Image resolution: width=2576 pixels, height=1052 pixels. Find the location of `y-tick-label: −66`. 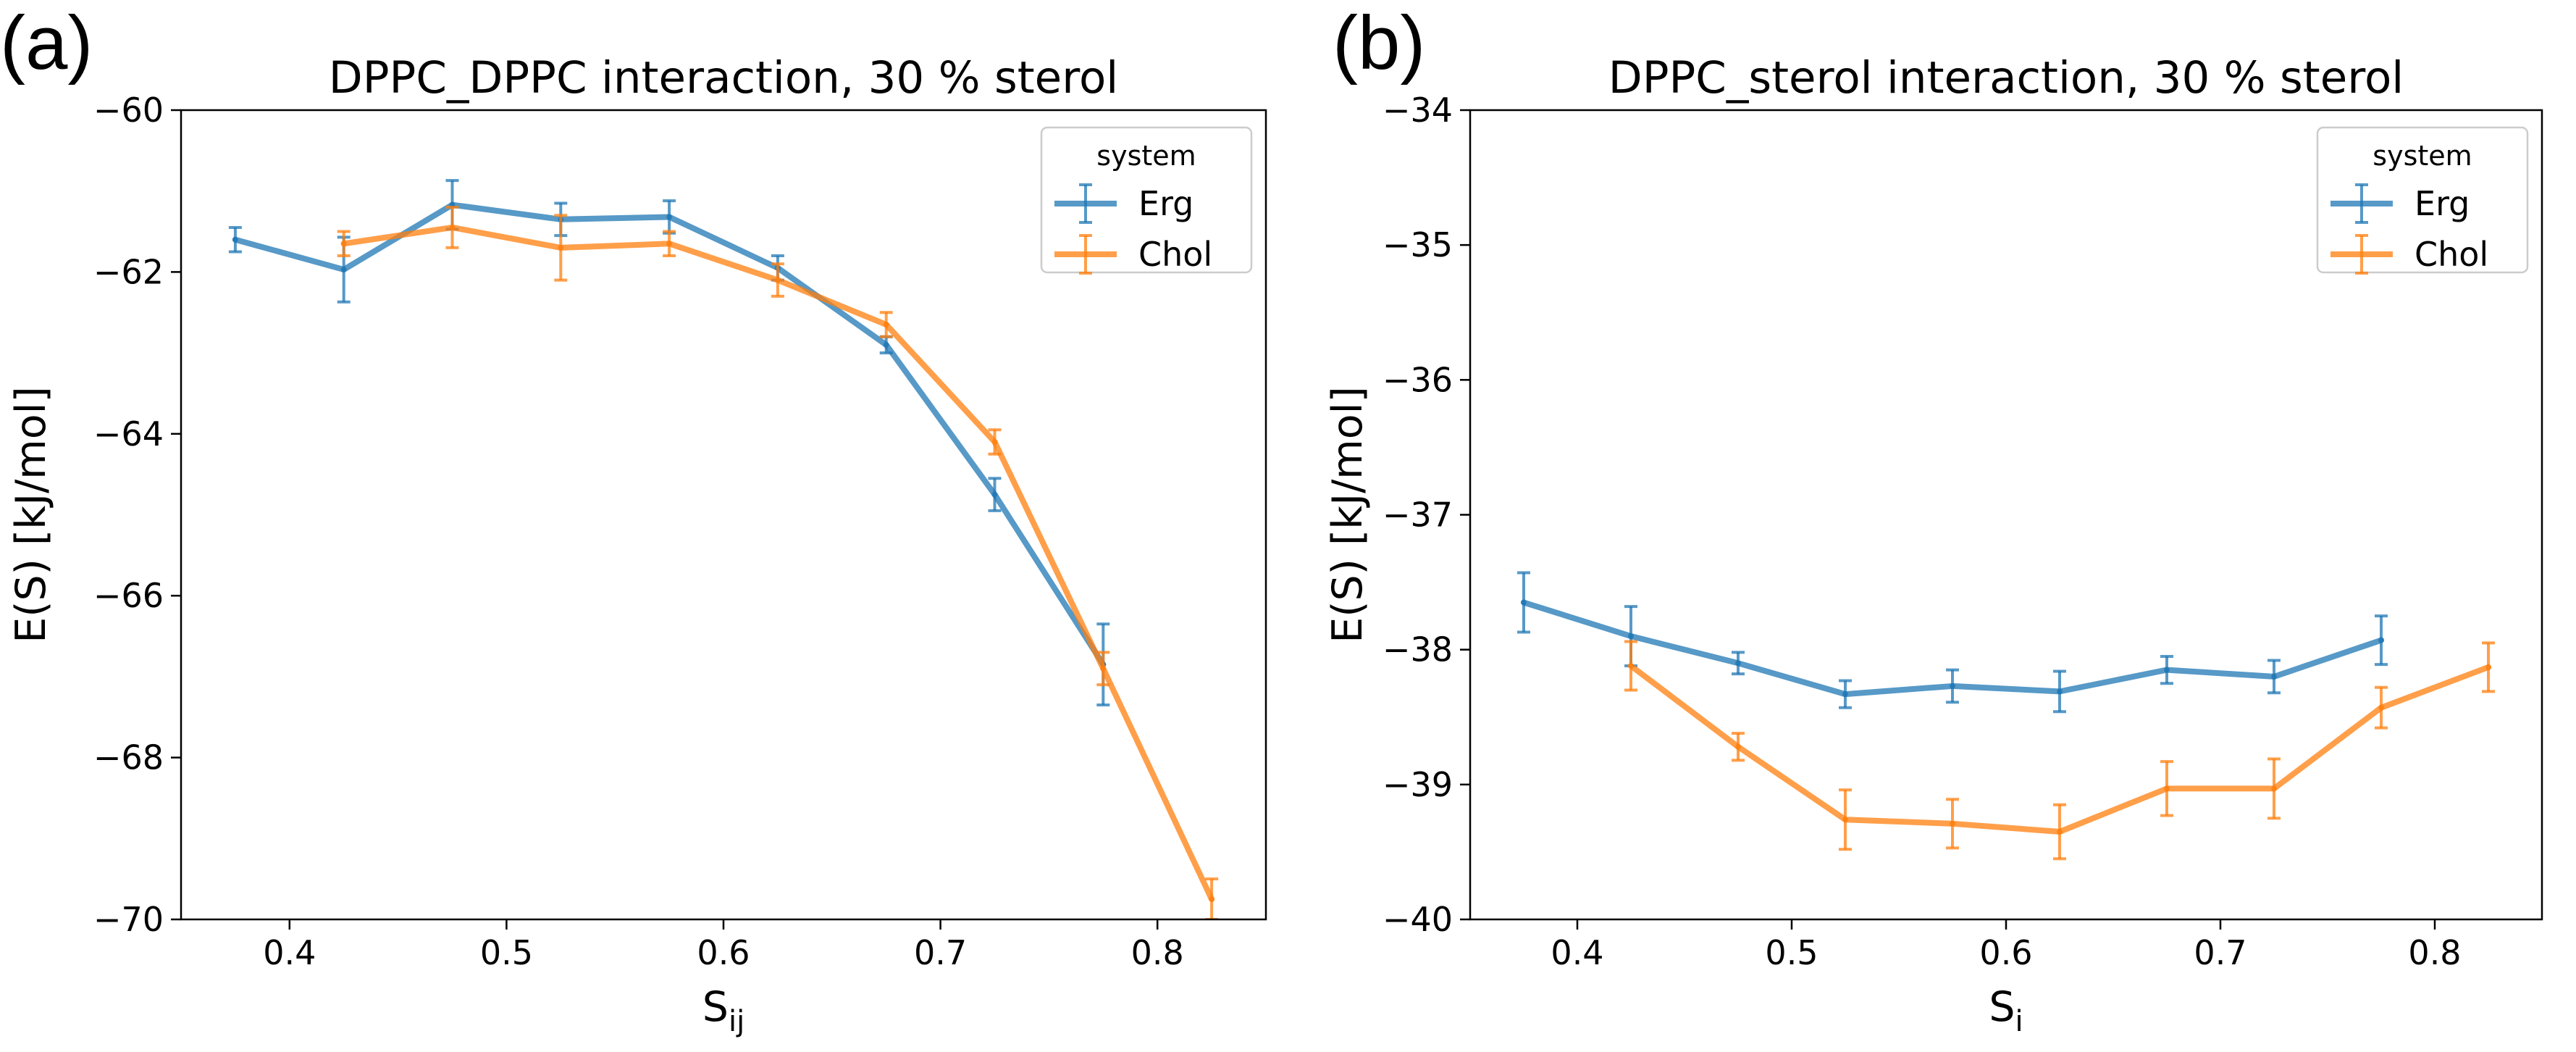

y-tick-label: −66 is located at coordinates (128, 595).